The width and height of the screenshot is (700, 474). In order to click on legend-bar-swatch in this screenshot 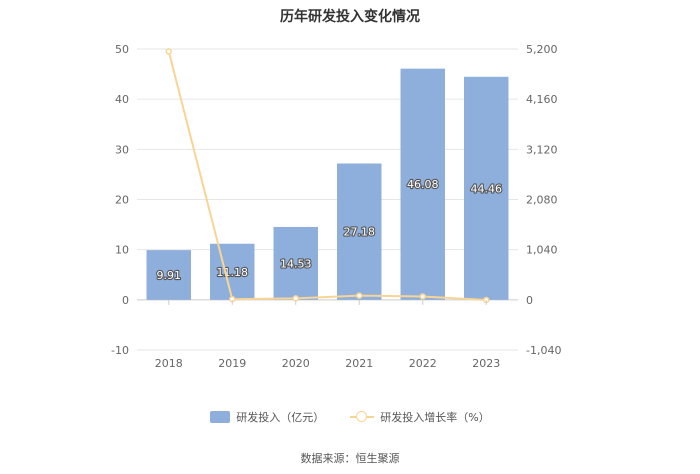, I will do `click(220, 417)`.